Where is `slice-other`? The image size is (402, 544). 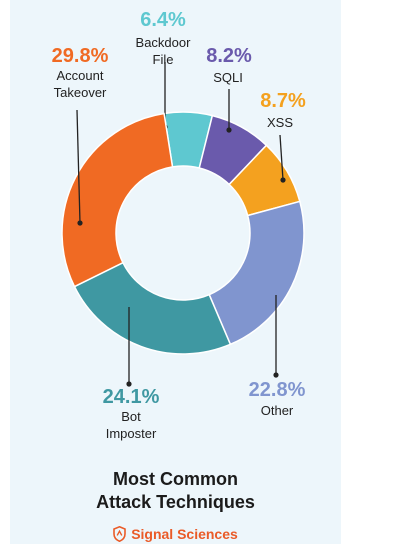
slice-other is located at coordinates (256, 273).